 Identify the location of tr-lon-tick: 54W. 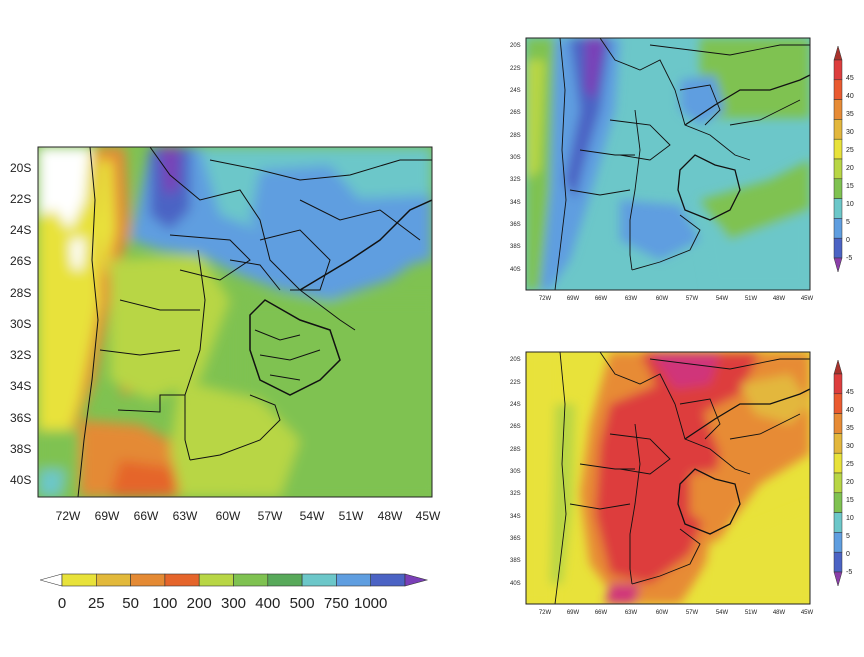
(722, 299).